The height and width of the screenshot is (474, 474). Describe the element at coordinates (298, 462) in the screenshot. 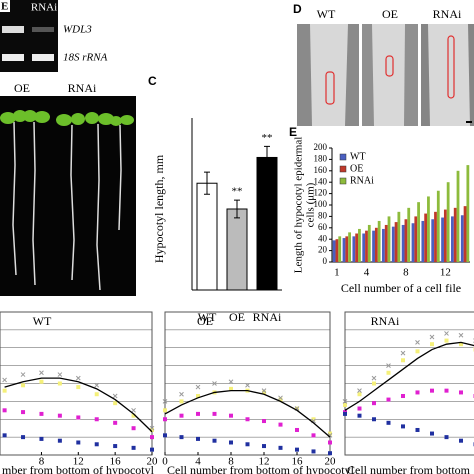

I see `x-tick-label: 16` at that location.